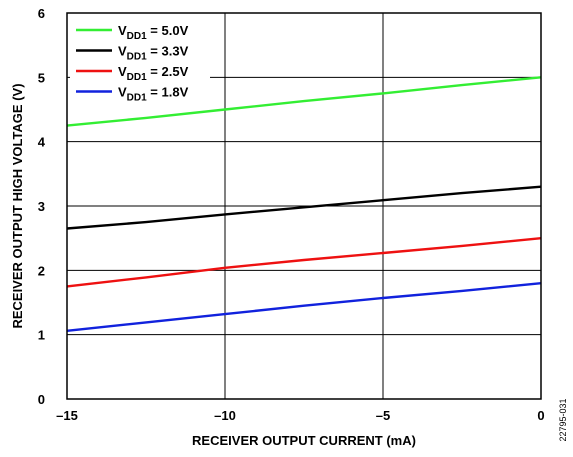 This screenshot has width=573, height=457. I want to click on y-tick-label: 6, so click(41, 13).